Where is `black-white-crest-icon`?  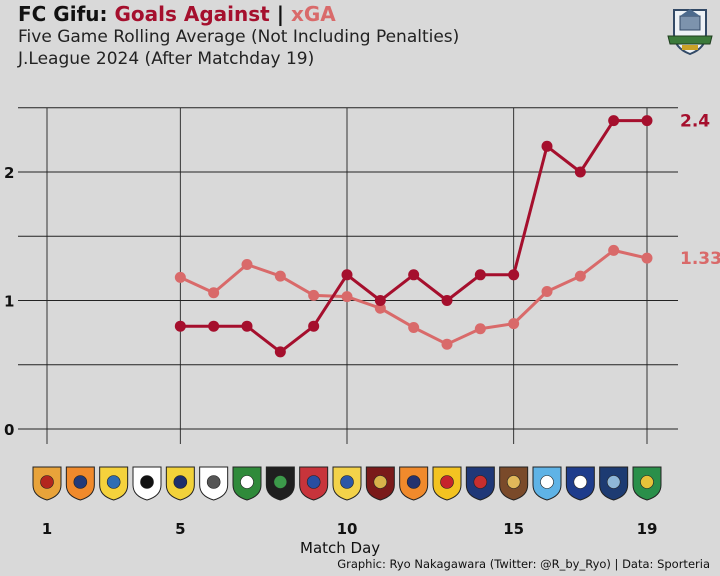
black-white-crest-icon is located at coordinates (147, 483).